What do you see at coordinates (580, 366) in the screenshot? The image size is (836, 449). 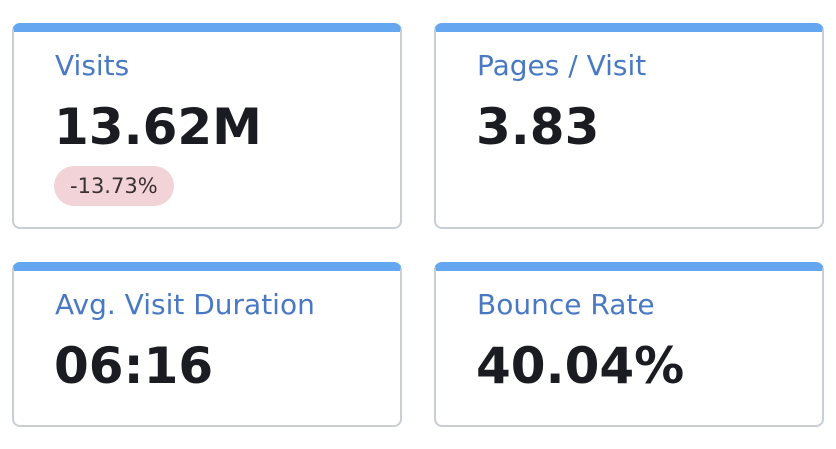 I see `metric-value: 40.04%` at bounding box center [580, 366].